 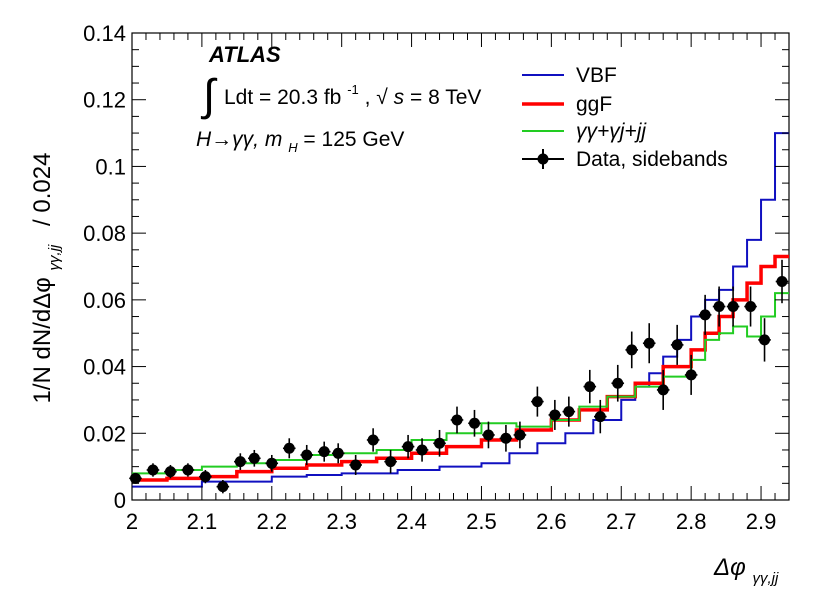 What do you see at coordinates (481, 521) in the screenshot?
I see `x-tick-label: 2.5` at bounding box center [481, 521].